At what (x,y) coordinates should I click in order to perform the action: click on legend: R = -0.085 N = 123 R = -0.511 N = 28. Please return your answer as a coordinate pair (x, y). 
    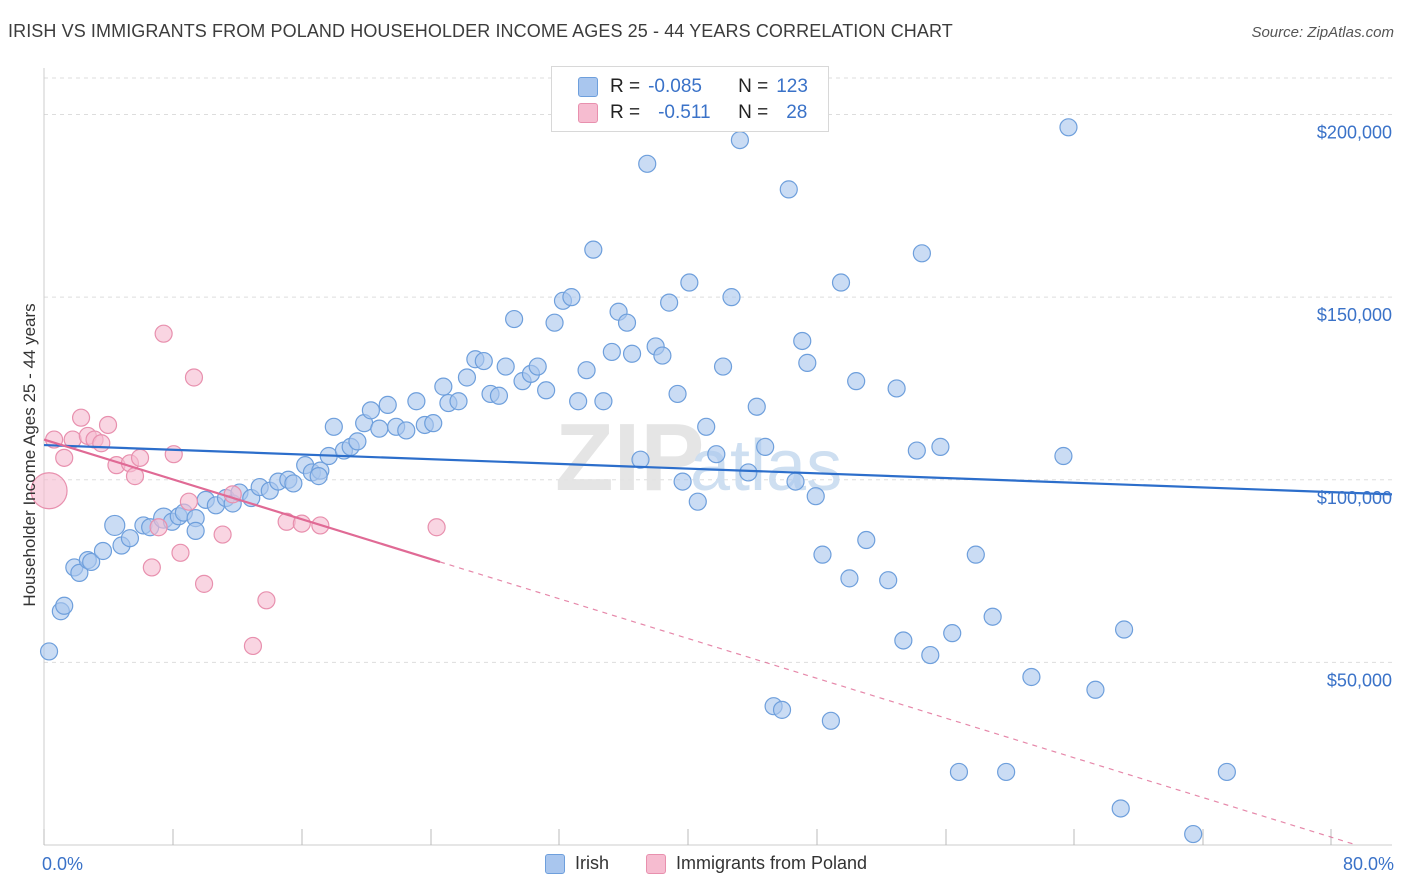
    Looking at the image, I should click on (690, 99).